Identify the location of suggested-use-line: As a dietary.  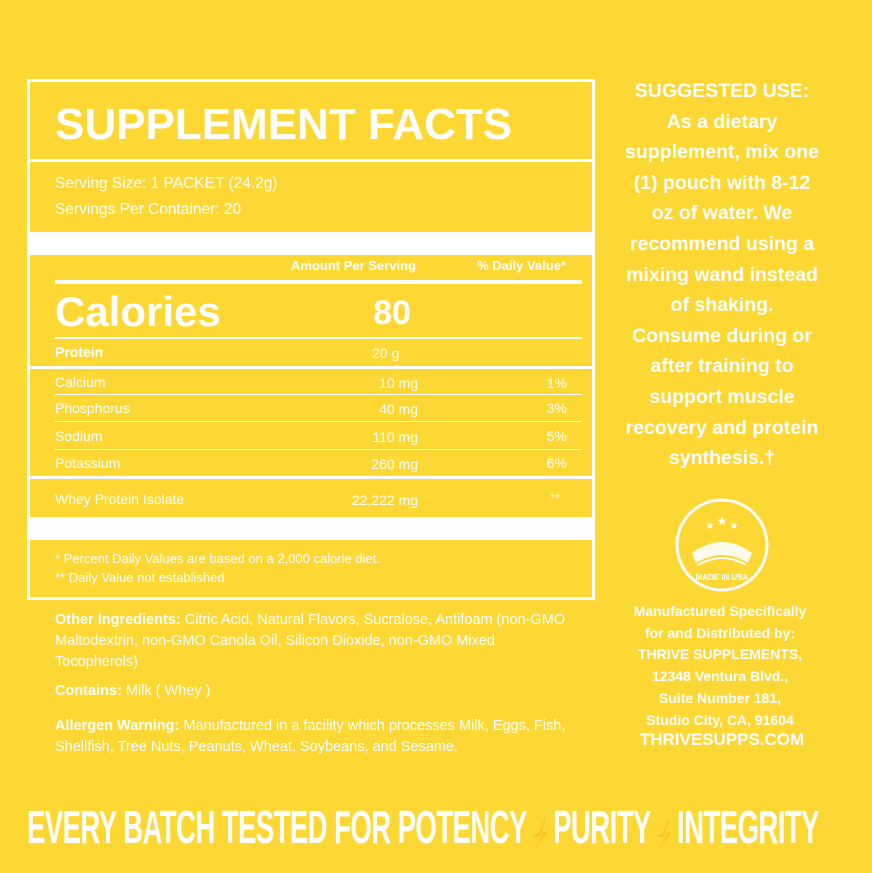
(722, 121).